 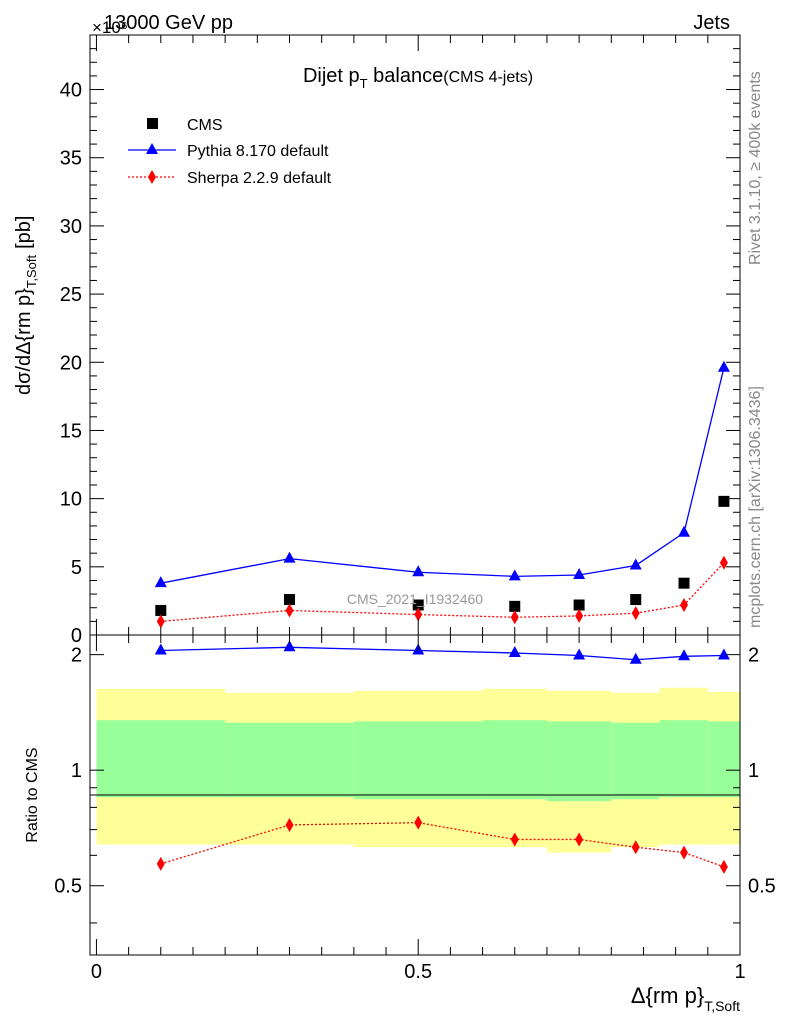 I want to click on series-line-sherpa, so click(x=442, y=592).